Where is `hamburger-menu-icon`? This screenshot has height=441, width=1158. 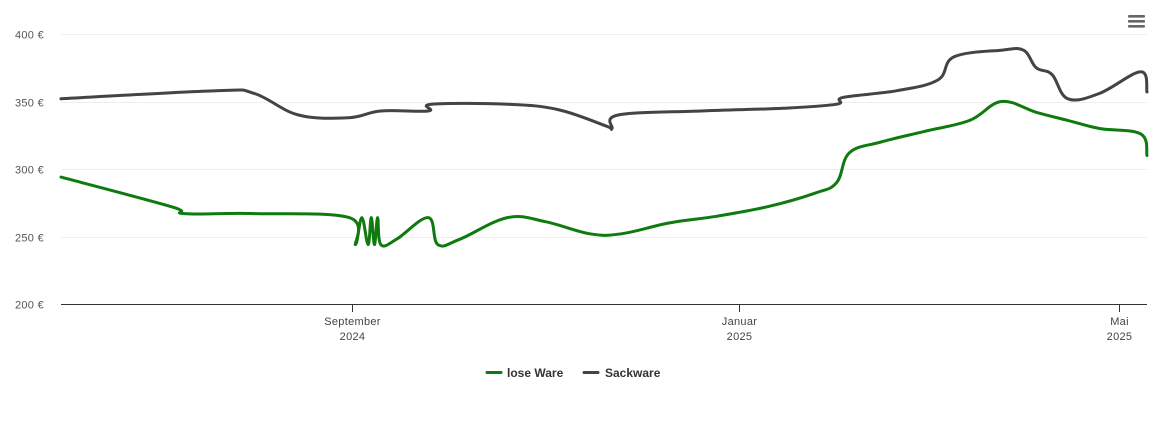 hamburger-menu-icon is located at coordinates (1136, 21).